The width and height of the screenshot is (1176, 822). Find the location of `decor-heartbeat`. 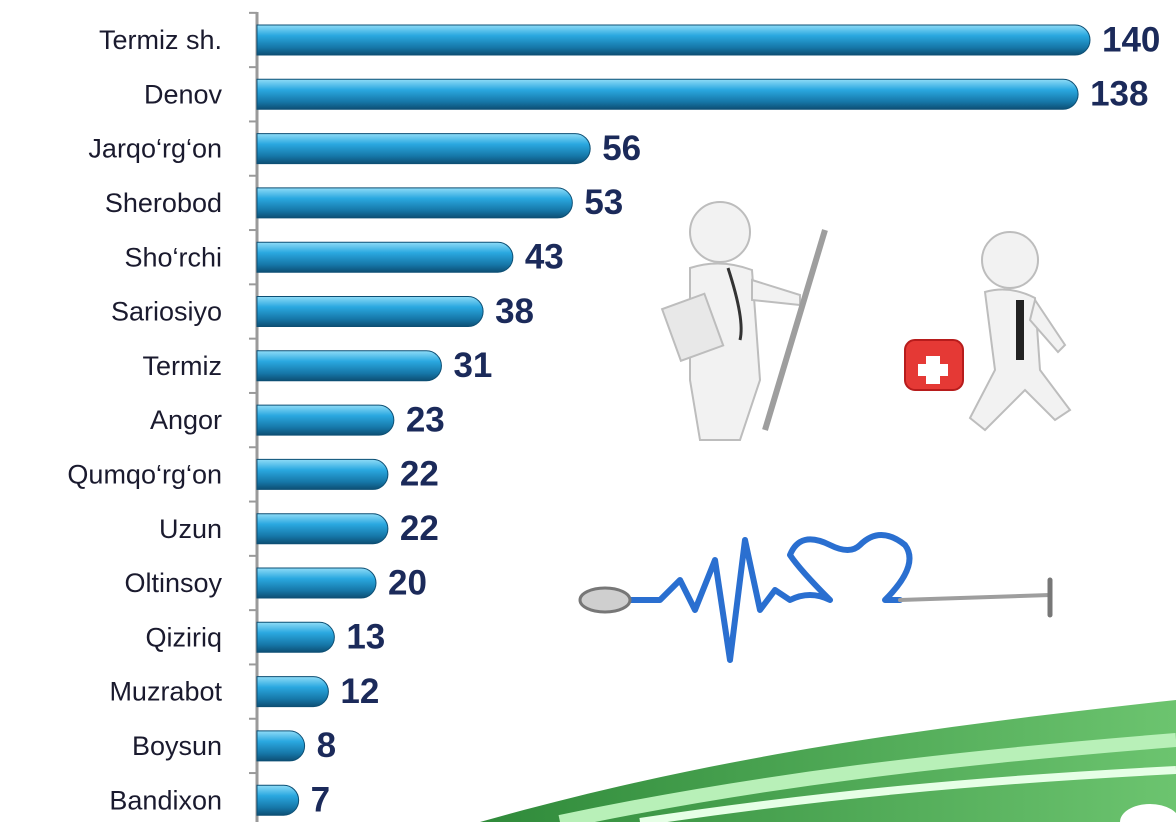

decor-heartbeat is located at coordinates (815, 597).